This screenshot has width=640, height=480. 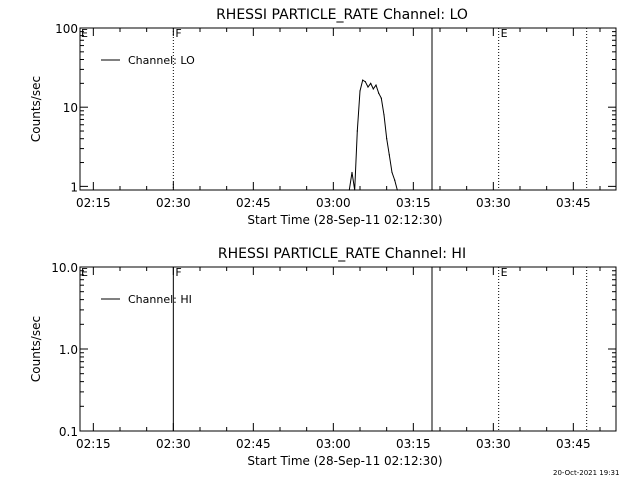 I want to click on chart-title: RHESSI PARTICLE_RATE Channel: LO, so click(x=342, y=15).